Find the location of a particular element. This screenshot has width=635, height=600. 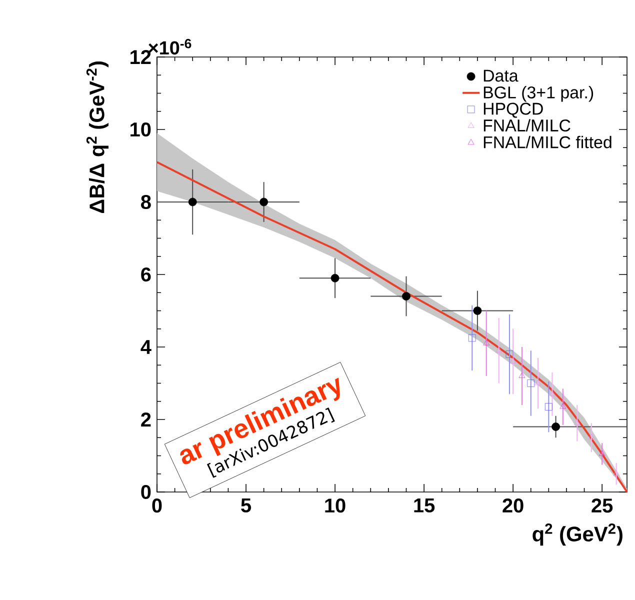

x-tick-label: 5 is located at coordinates (246, 505).